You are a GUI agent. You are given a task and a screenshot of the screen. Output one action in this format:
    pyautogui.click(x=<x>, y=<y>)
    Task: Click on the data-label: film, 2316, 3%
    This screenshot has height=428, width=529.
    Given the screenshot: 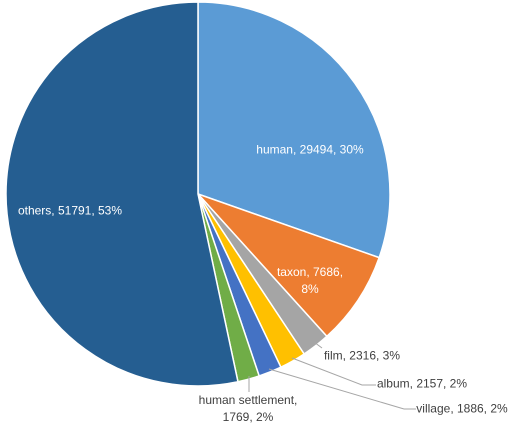 What is the action you would take?
    pyautogui.click(x=362, y=355)
    